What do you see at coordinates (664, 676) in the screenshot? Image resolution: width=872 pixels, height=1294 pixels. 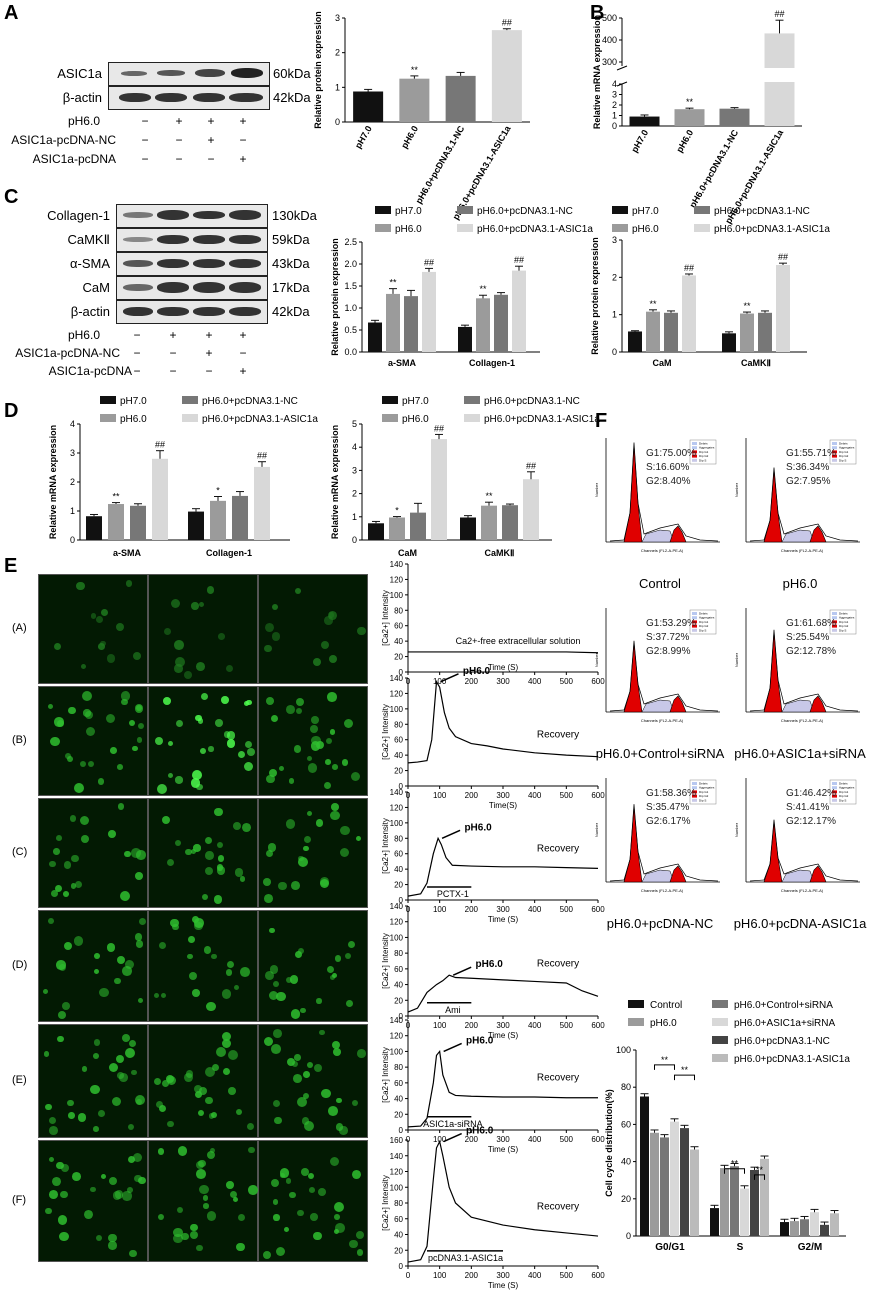 I see `histogram-outline` at bounding box center [664, 676].